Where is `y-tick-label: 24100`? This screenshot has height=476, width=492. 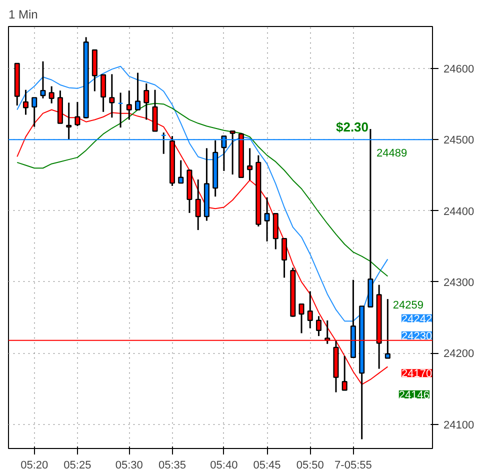
y-tick-label: 24100 is located at coordinates (459, 425).